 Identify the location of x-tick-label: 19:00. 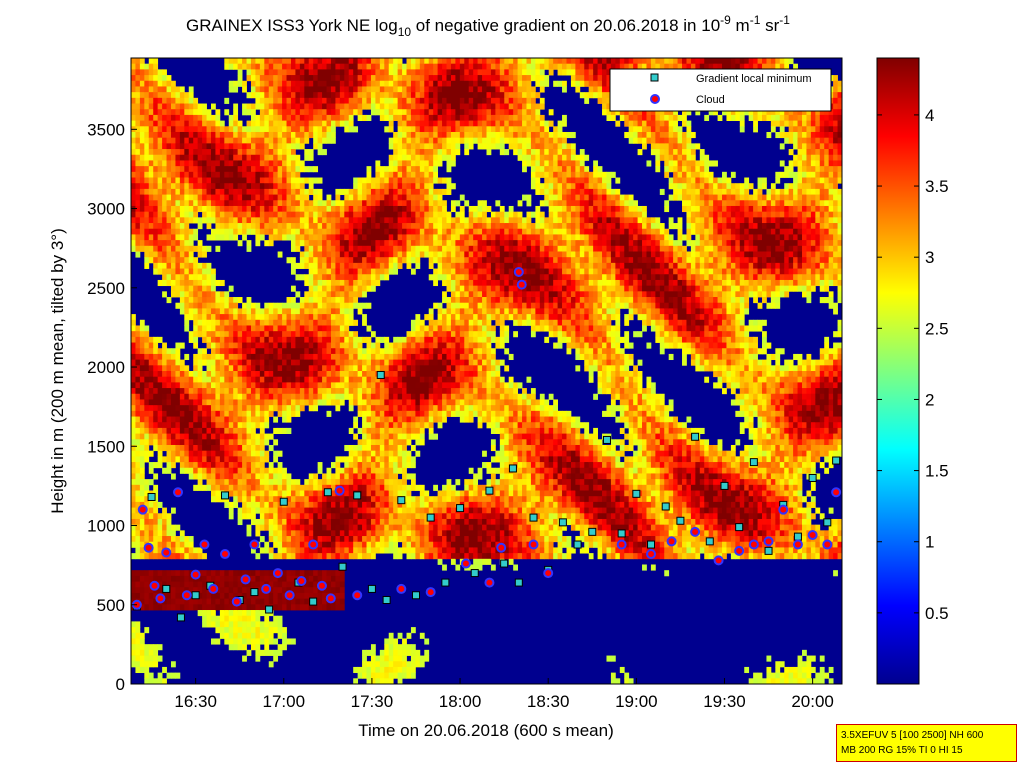
(636, 701).